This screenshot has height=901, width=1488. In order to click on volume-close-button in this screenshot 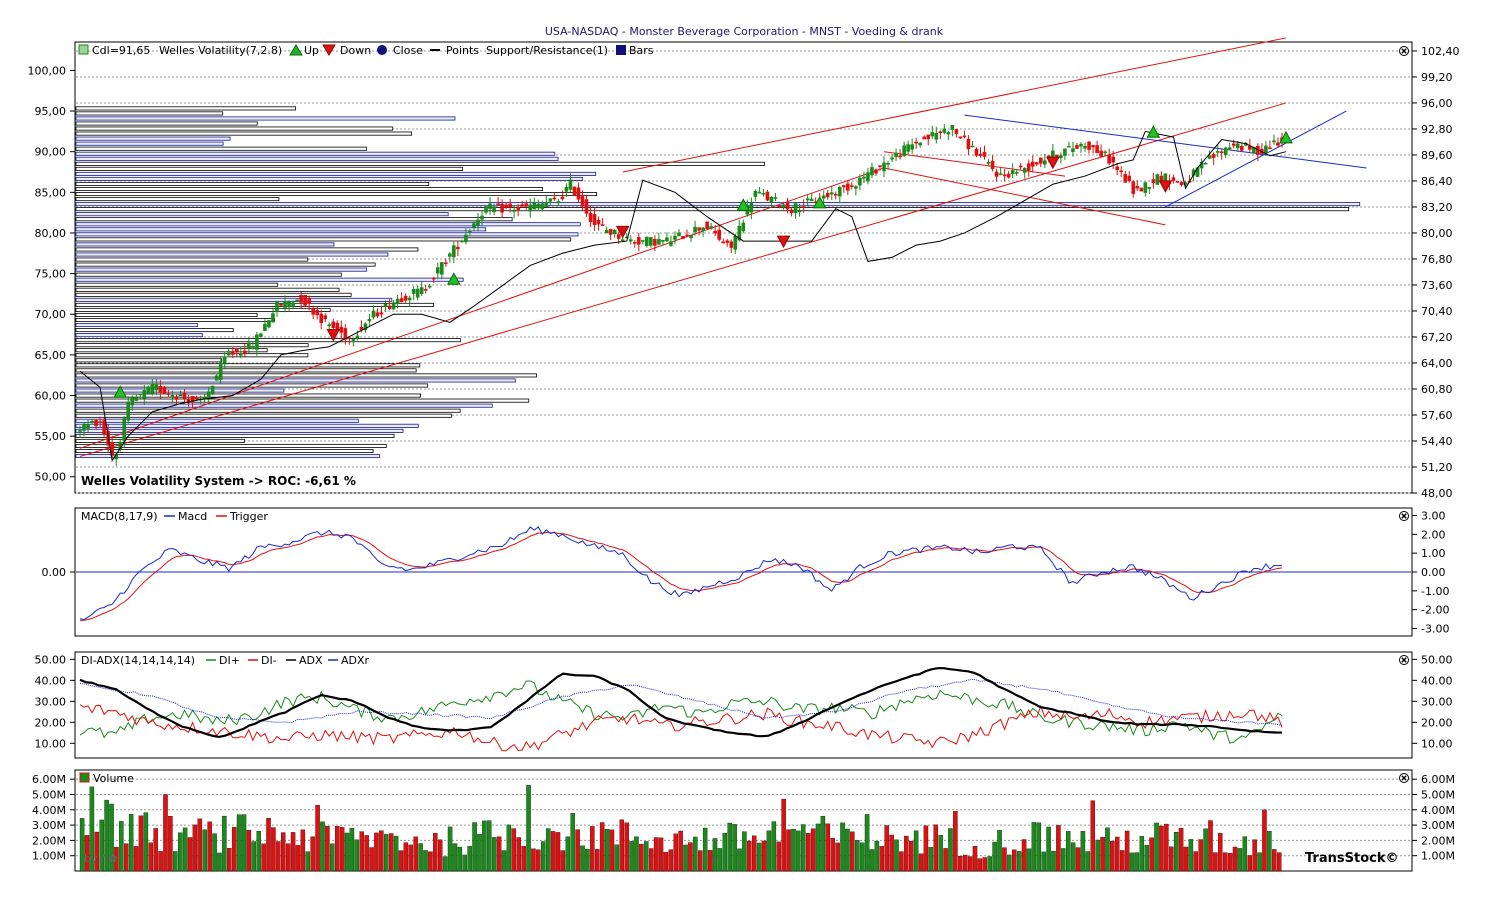, I will do `click(1404, 778)`.